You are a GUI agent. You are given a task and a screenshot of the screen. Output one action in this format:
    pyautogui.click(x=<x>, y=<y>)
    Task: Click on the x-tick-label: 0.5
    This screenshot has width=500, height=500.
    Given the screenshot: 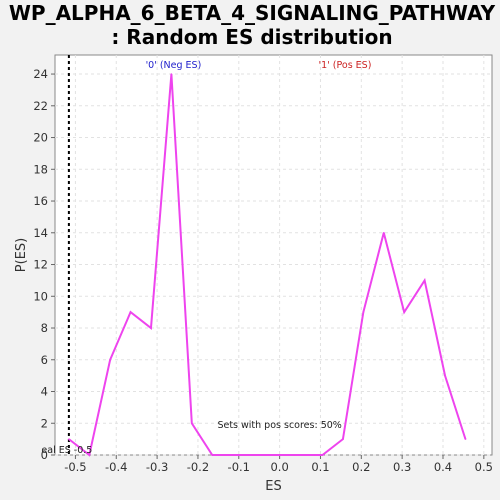 What is the action you would take?
    pyautogui.click(x=484, y=467)
    